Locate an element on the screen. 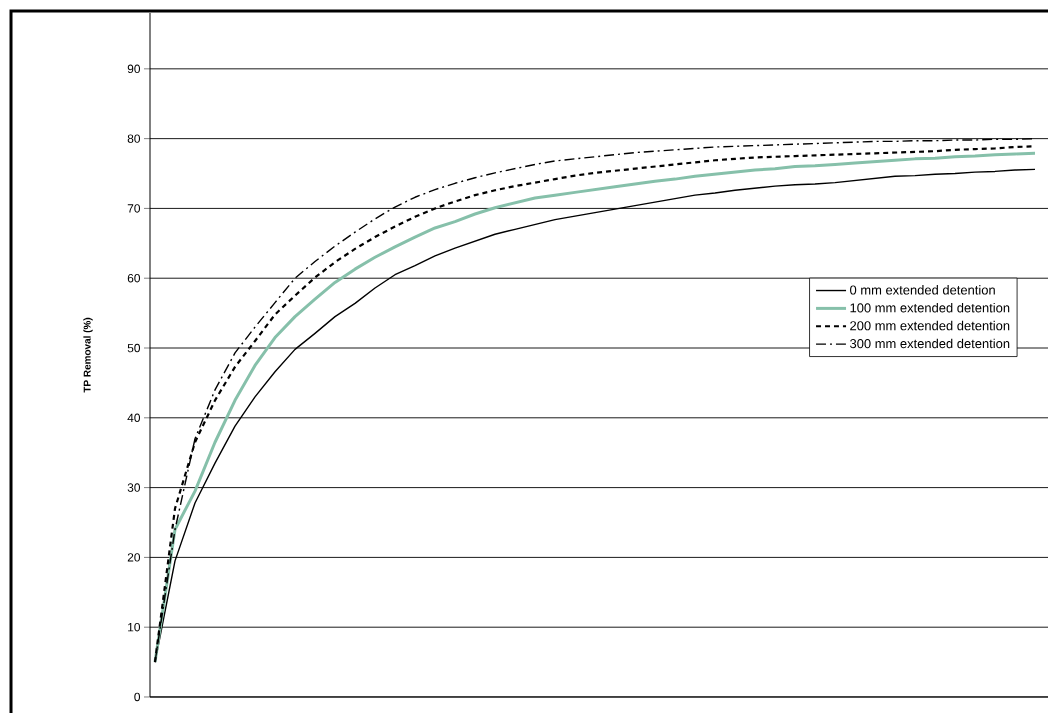 This screenshot has width=1048, height=713. y-axis-title: TP Removal (%) is located at coordinates (88, 355).